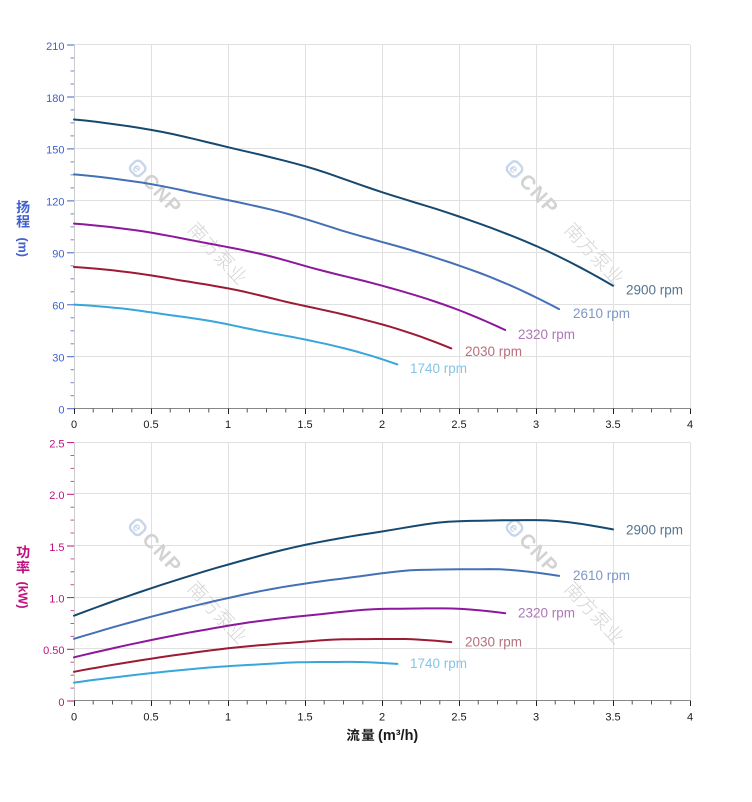 The width and height of the screenshot is (752, 802). Describe the element at coordinates (55, 99) in the screenshot. I see `svg-text: 180` at that location.